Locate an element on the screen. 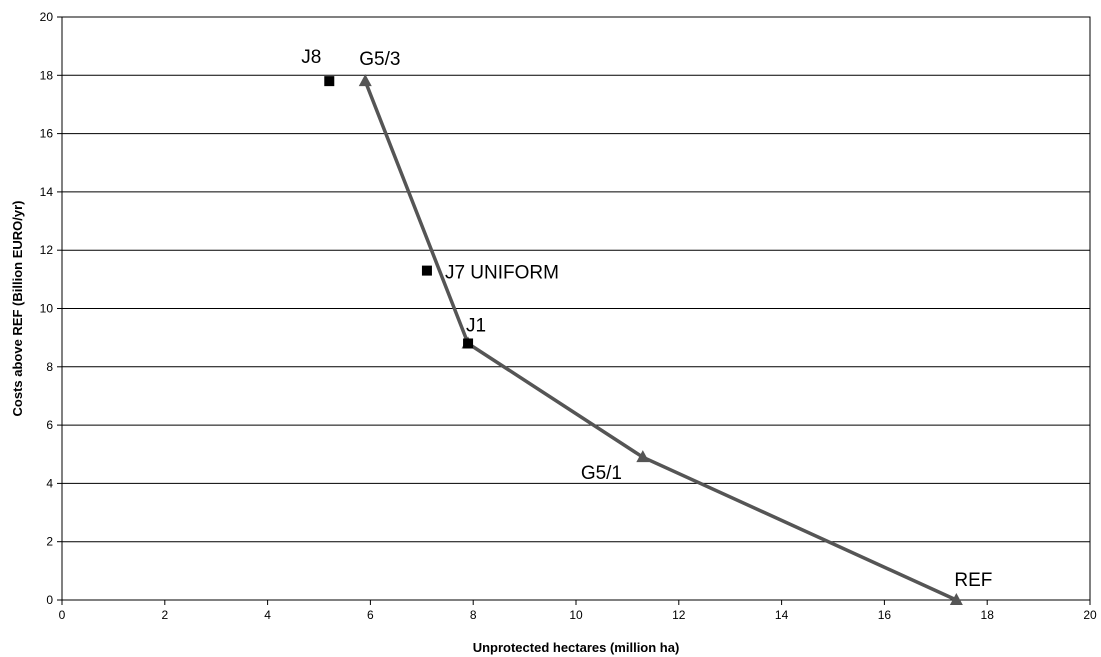 Image resolution: width=1101 pixels, height=657 pixels. point-j7-uniform-square is located at coordinates (426, 270).